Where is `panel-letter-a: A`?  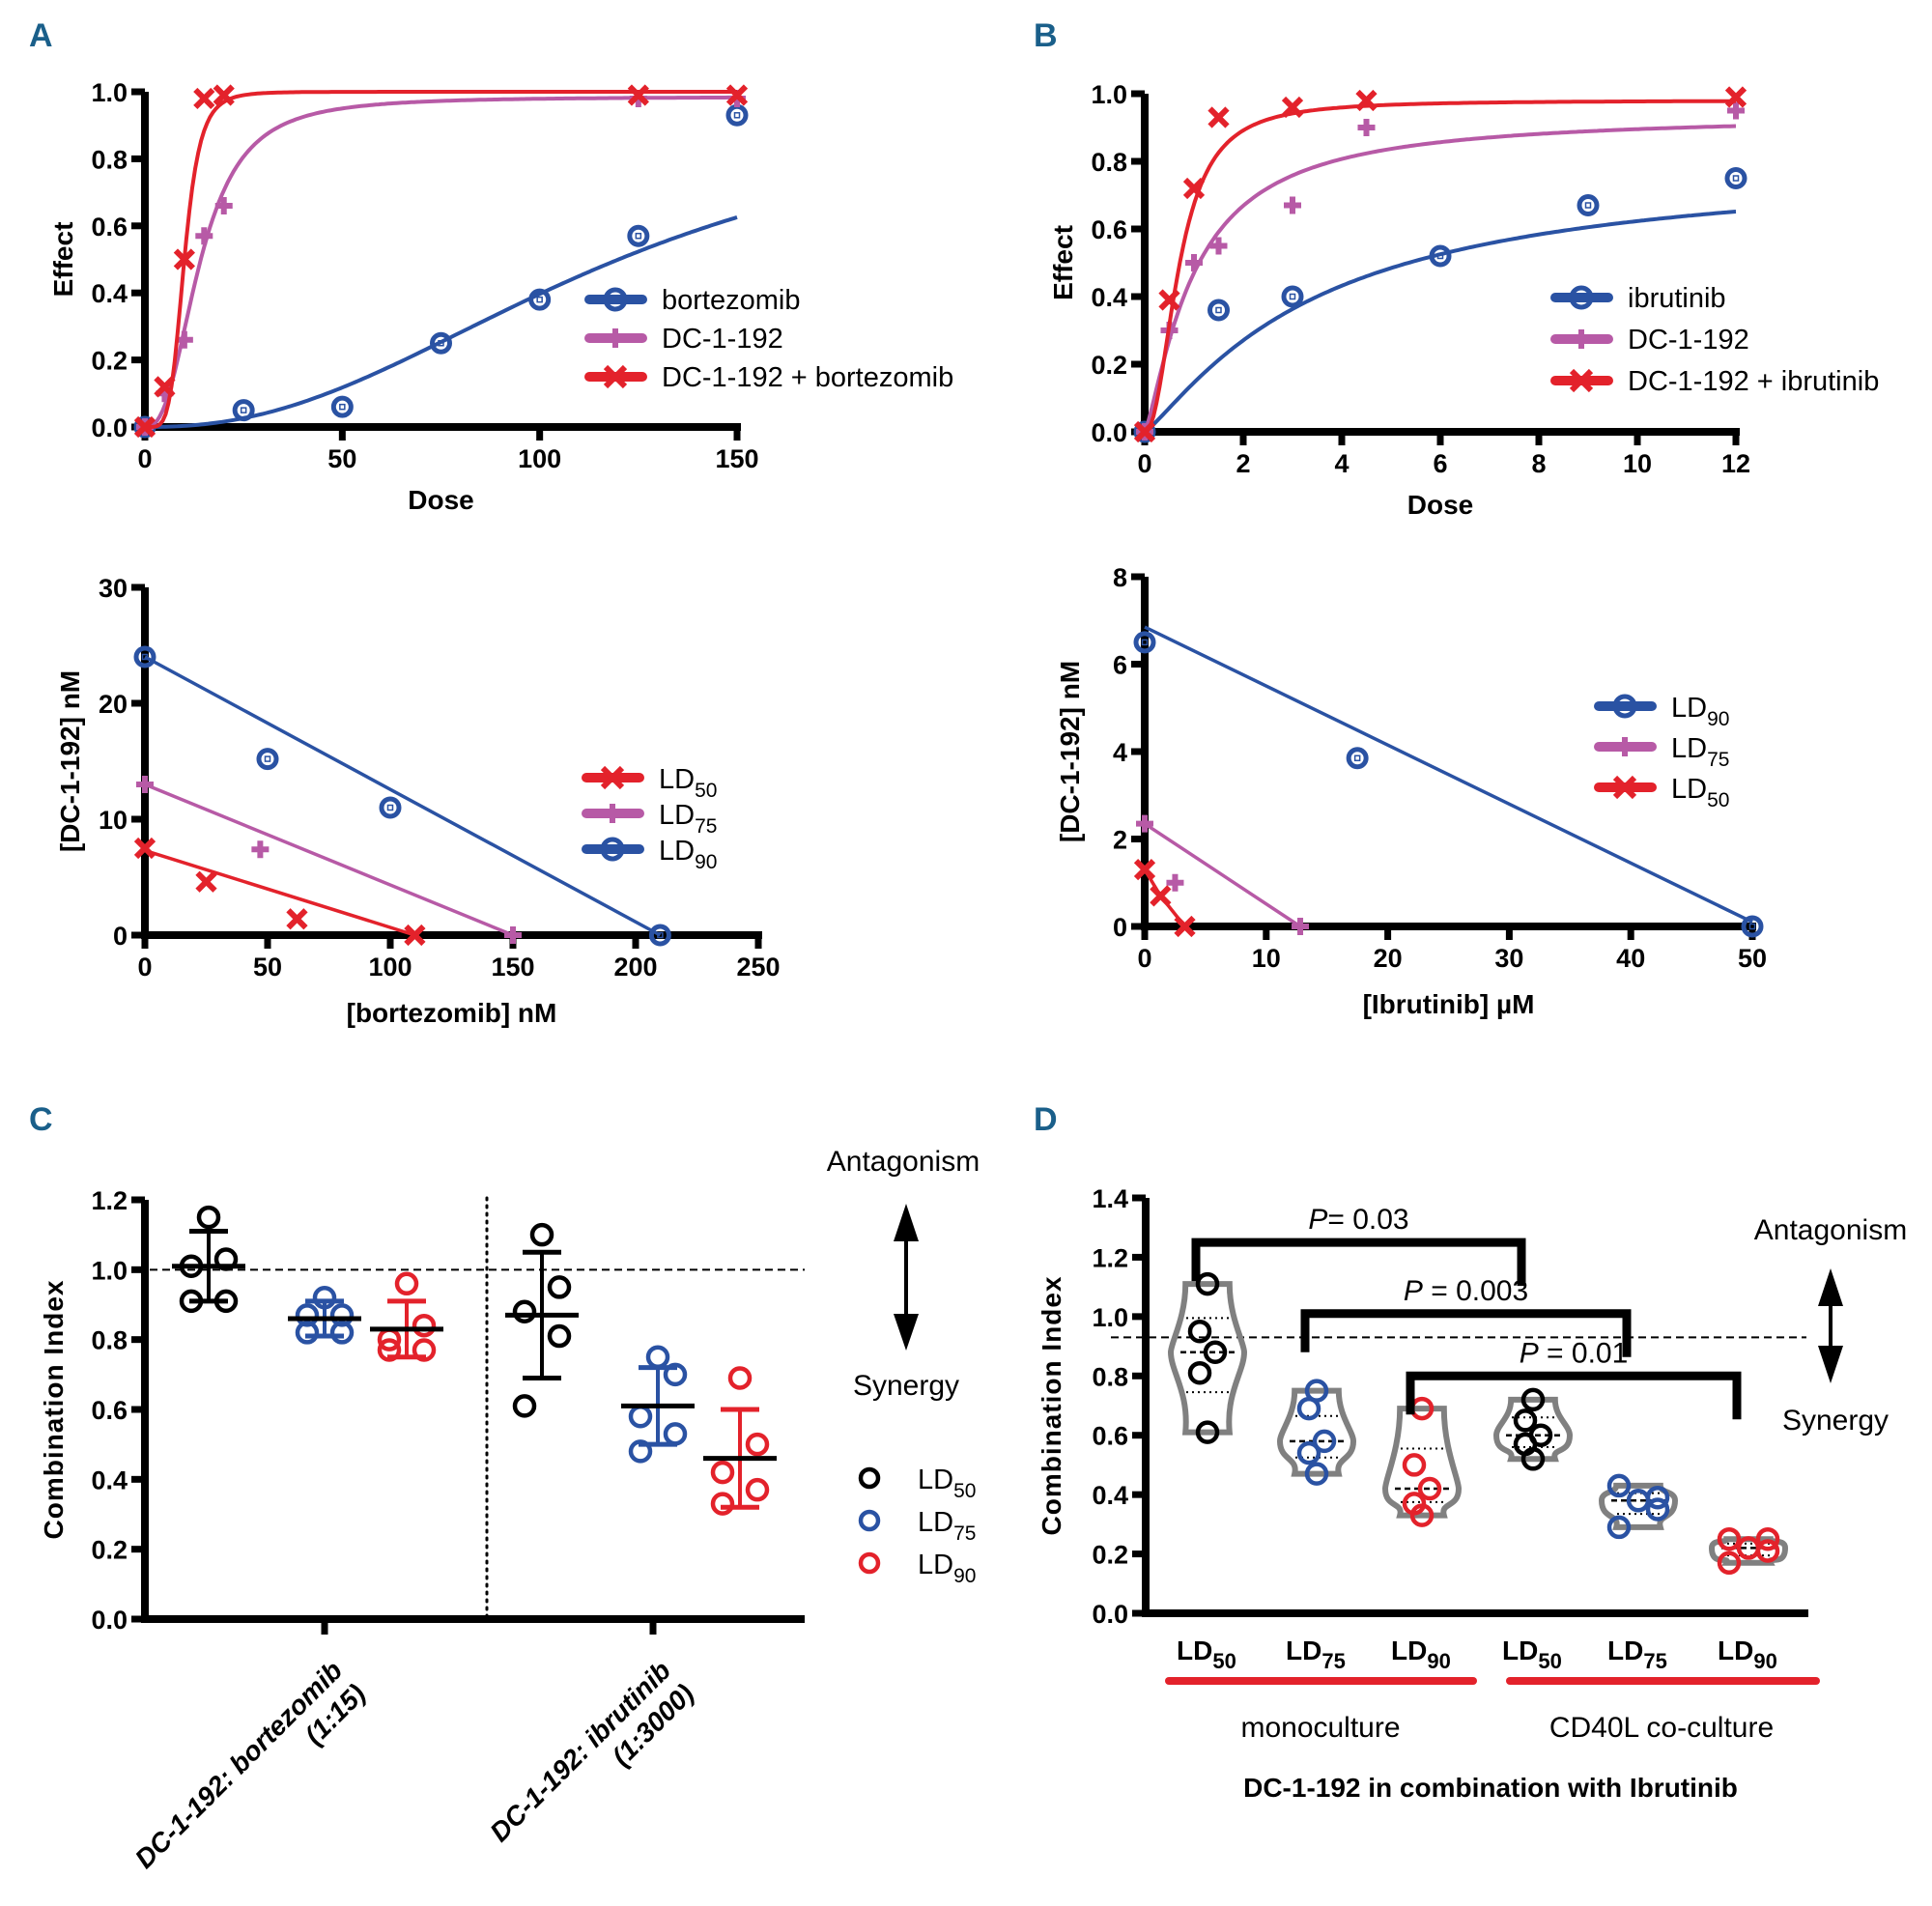 panel-letter-a: A is located at coordinates (41, 35).